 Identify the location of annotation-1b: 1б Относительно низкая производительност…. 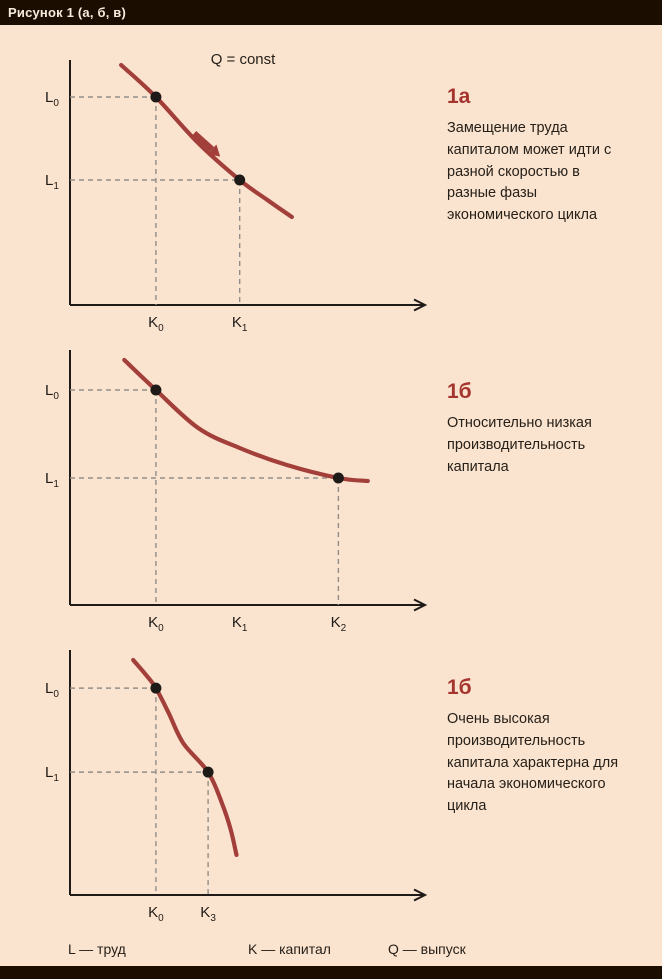
(537, 429).